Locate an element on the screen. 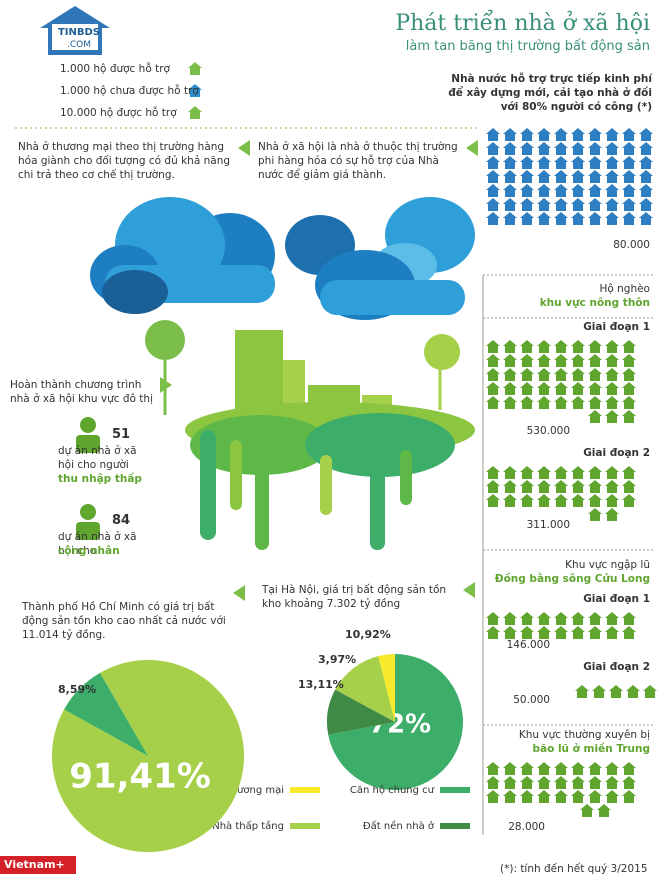 The height and width of the screenshot is (880, 660). clouds is located at coordinates (282, 258).